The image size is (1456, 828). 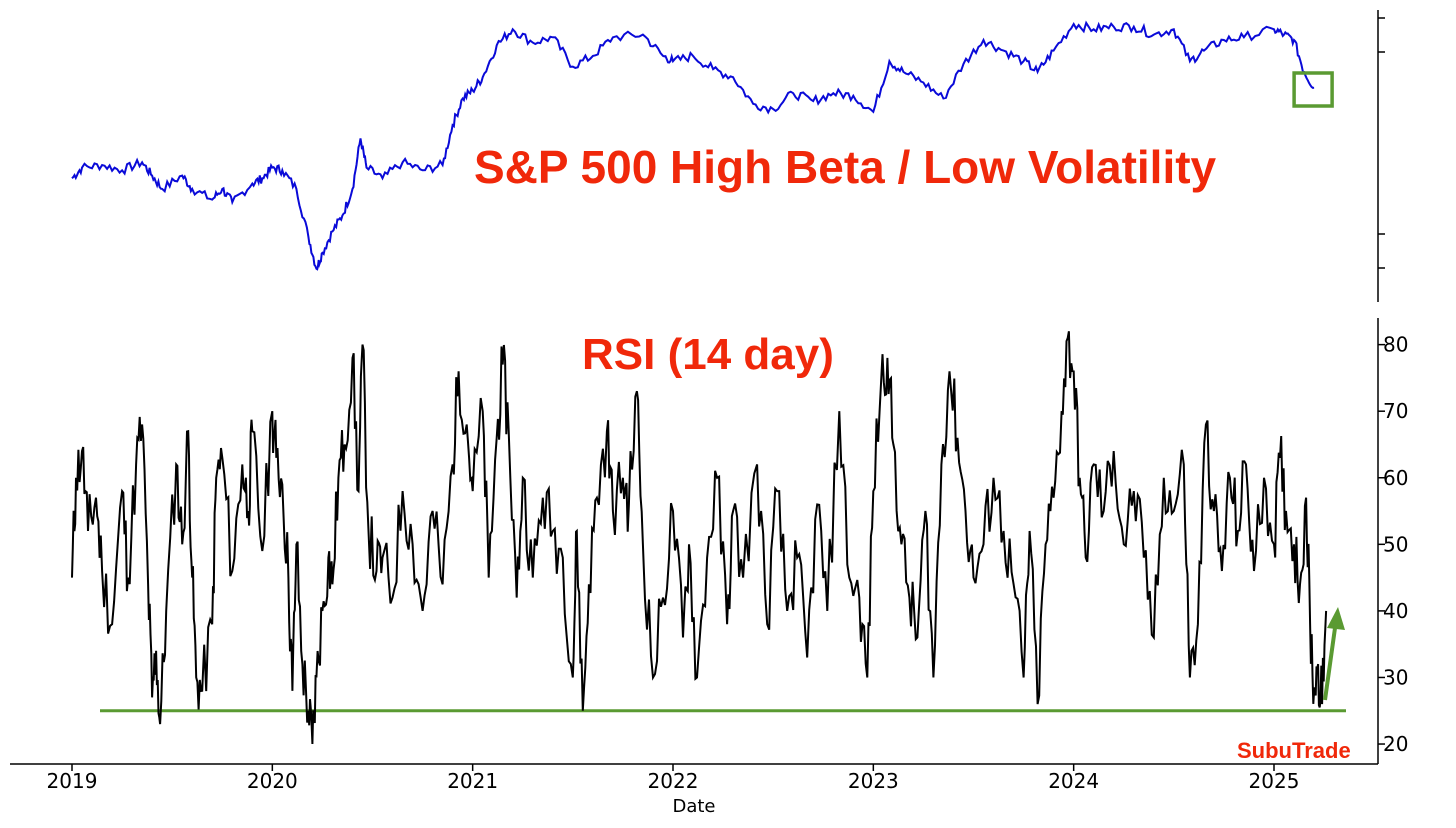 I want to click on x-axis-label: Date, so click(x=693, y=806).